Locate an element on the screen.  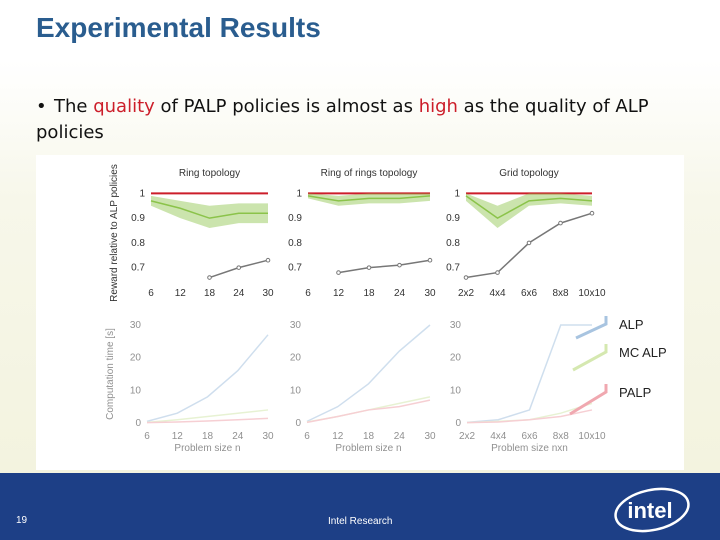
panel-reward-grid: Grid topology 1 0.9 0.8 0.7 2x2 4x4 6x6 8x8 10x10 is located at coordinates (526, 233).